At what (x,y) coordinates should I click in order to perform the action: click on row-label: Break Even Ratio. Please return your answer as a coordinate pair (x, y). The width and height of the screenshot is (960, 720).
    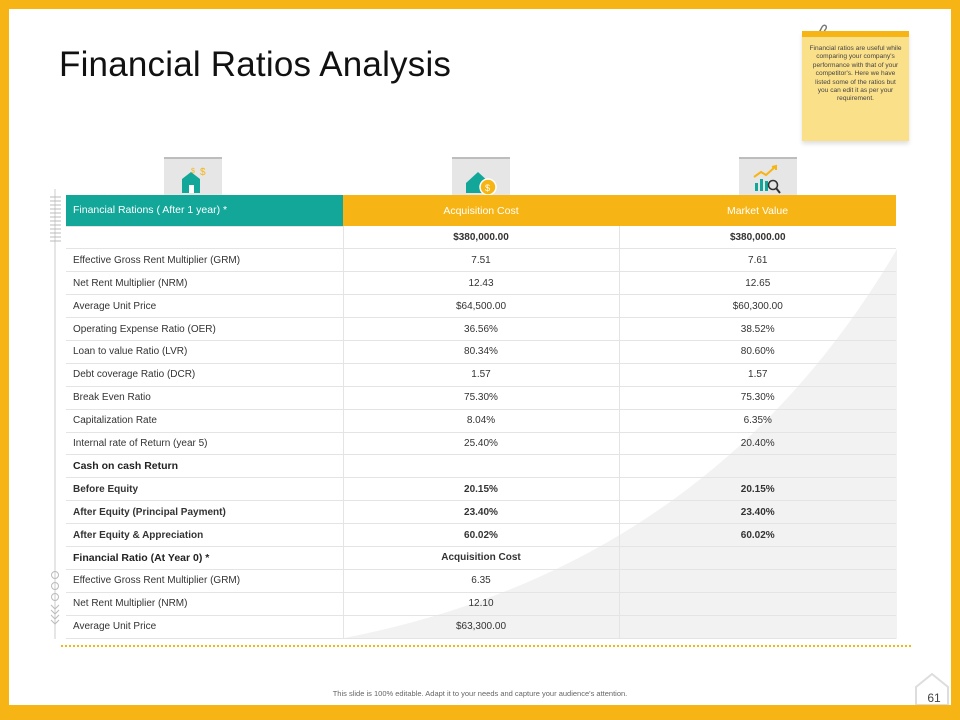
    Looking at the image, I should click on (204, 398).